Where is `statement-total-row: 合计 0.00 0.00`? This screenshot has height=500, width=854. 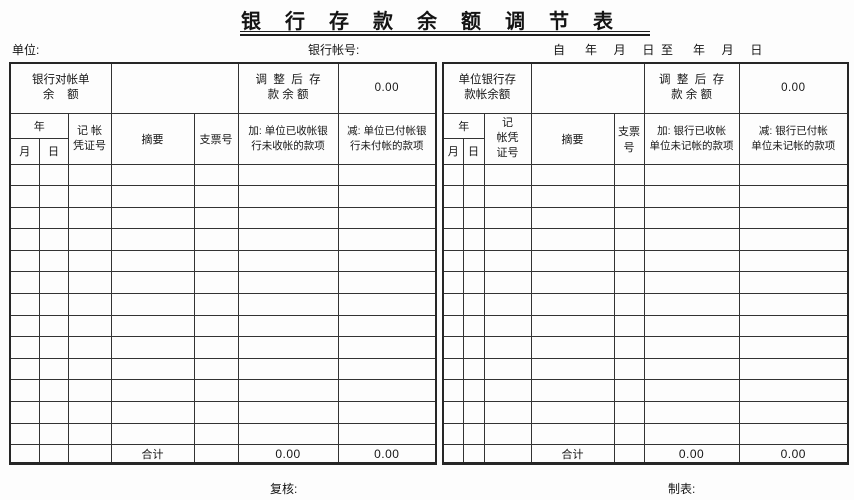 statement-total-row: 合计 0.00 0.00 is located at coordinates (223, 454).